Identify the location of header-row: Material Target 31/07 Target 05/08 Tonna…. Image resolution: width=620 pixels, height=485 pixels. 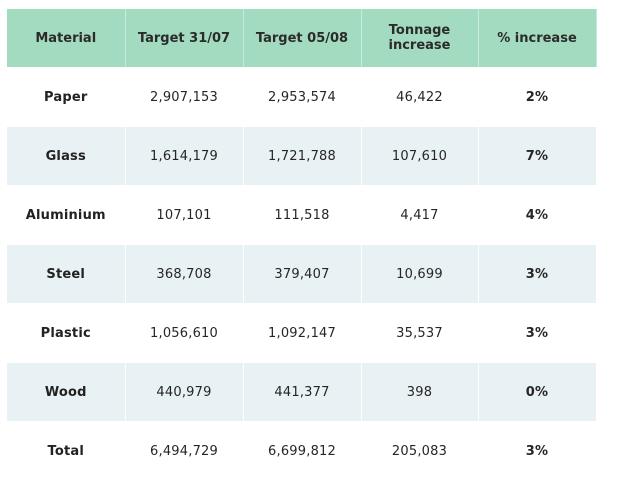
(302, 38).